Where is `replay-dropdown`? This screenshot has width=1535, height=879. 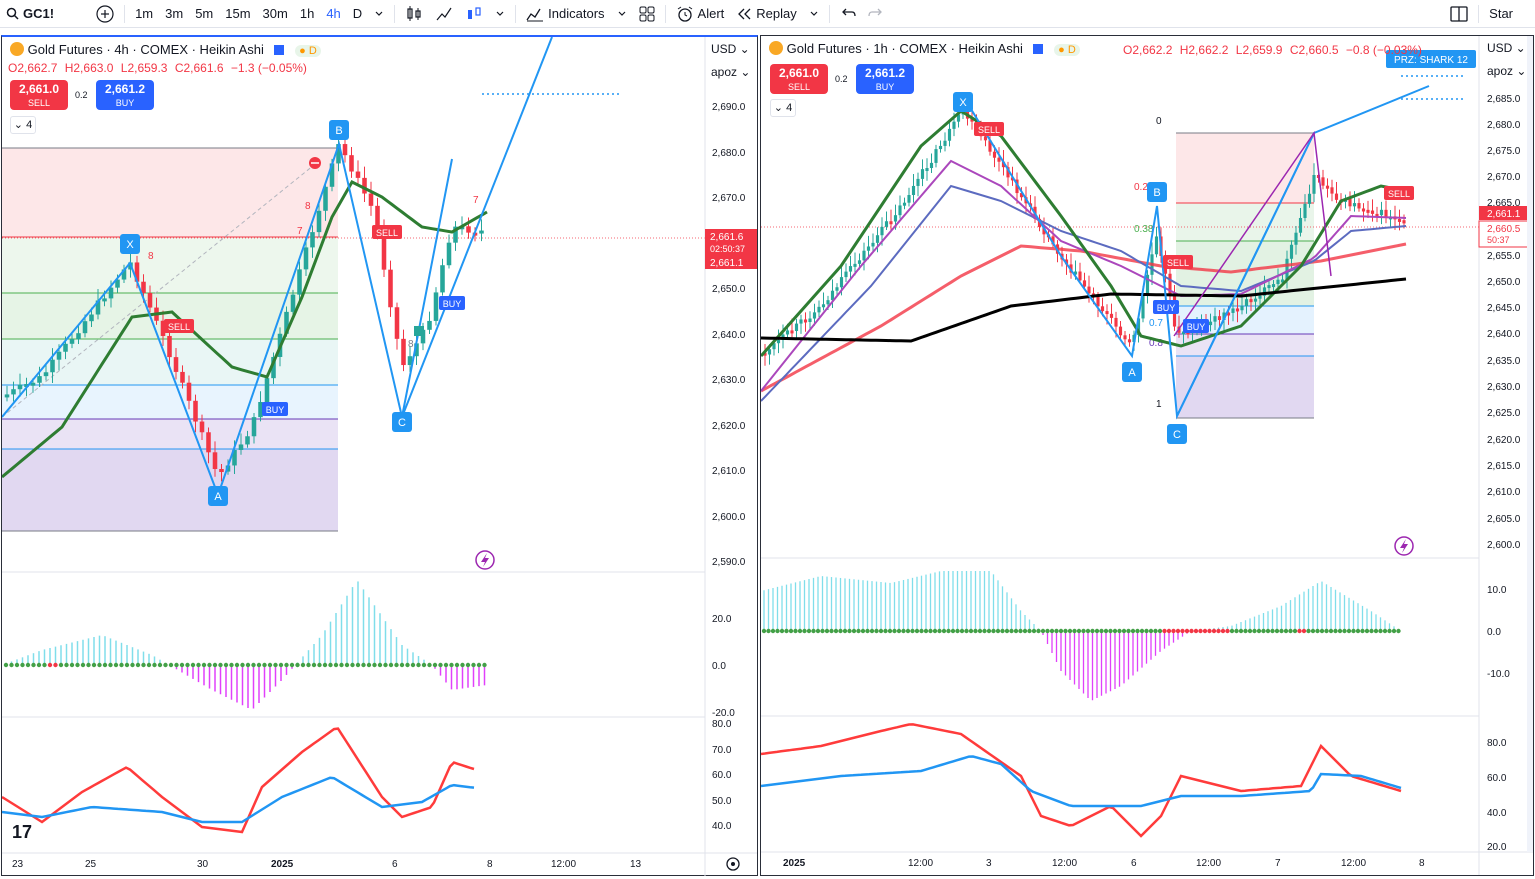
replay-dropdown is located at coordinates (814, 14).